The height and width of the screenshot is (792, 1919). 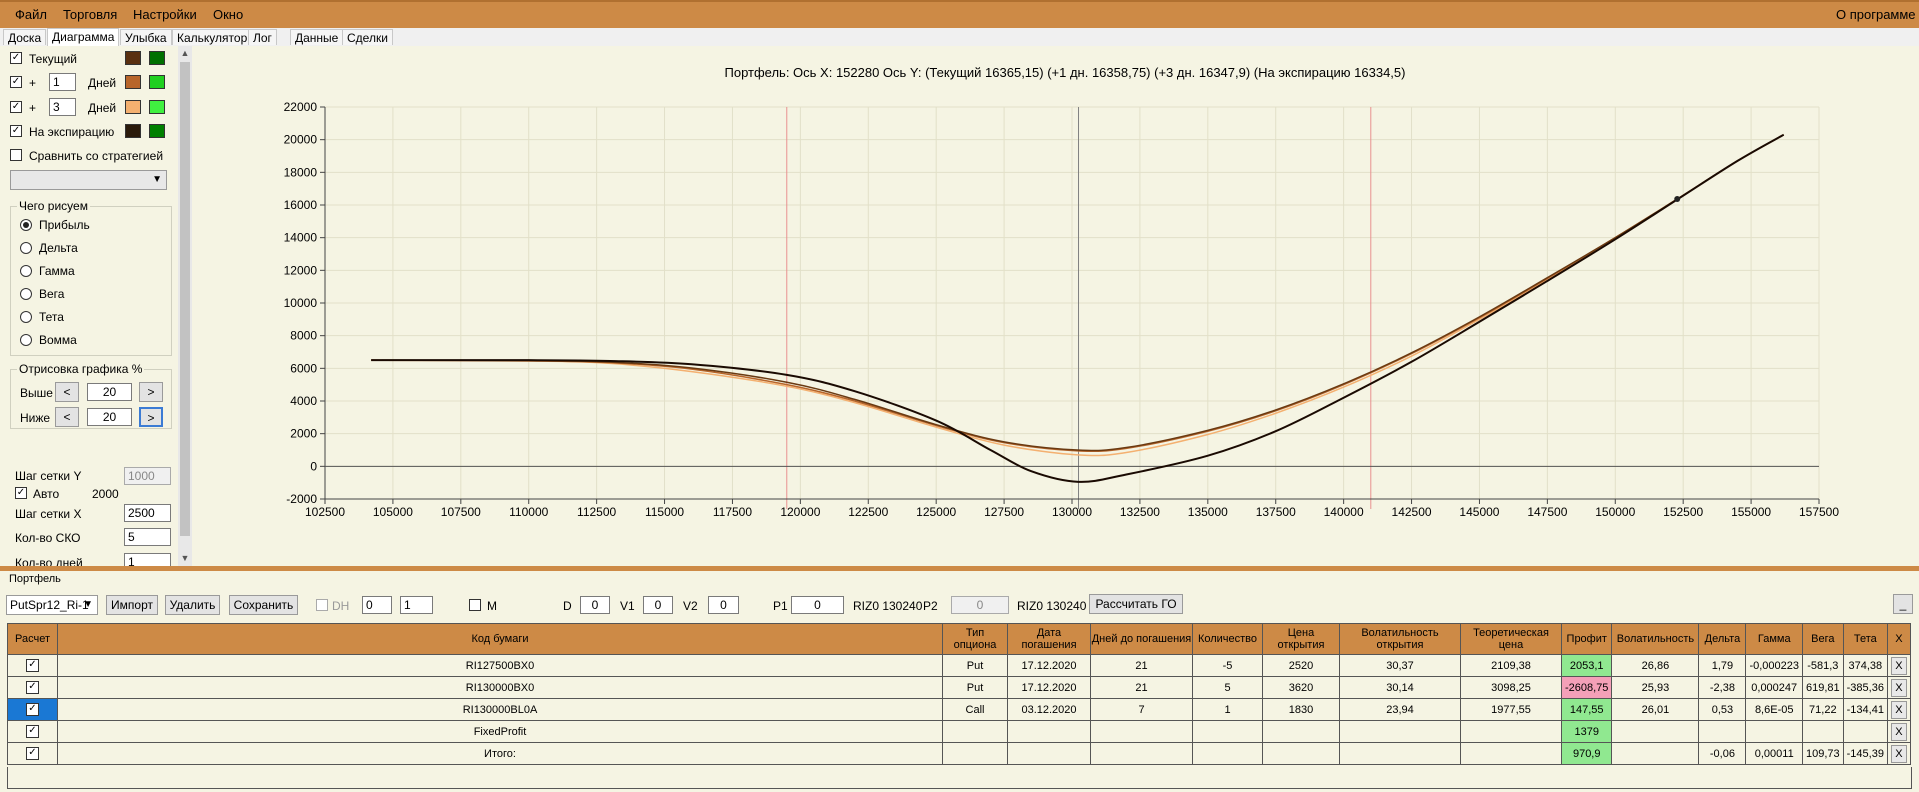 I want to click on table-row: ✓ FixedProfit 1379 X, so click(x=959, y=731).